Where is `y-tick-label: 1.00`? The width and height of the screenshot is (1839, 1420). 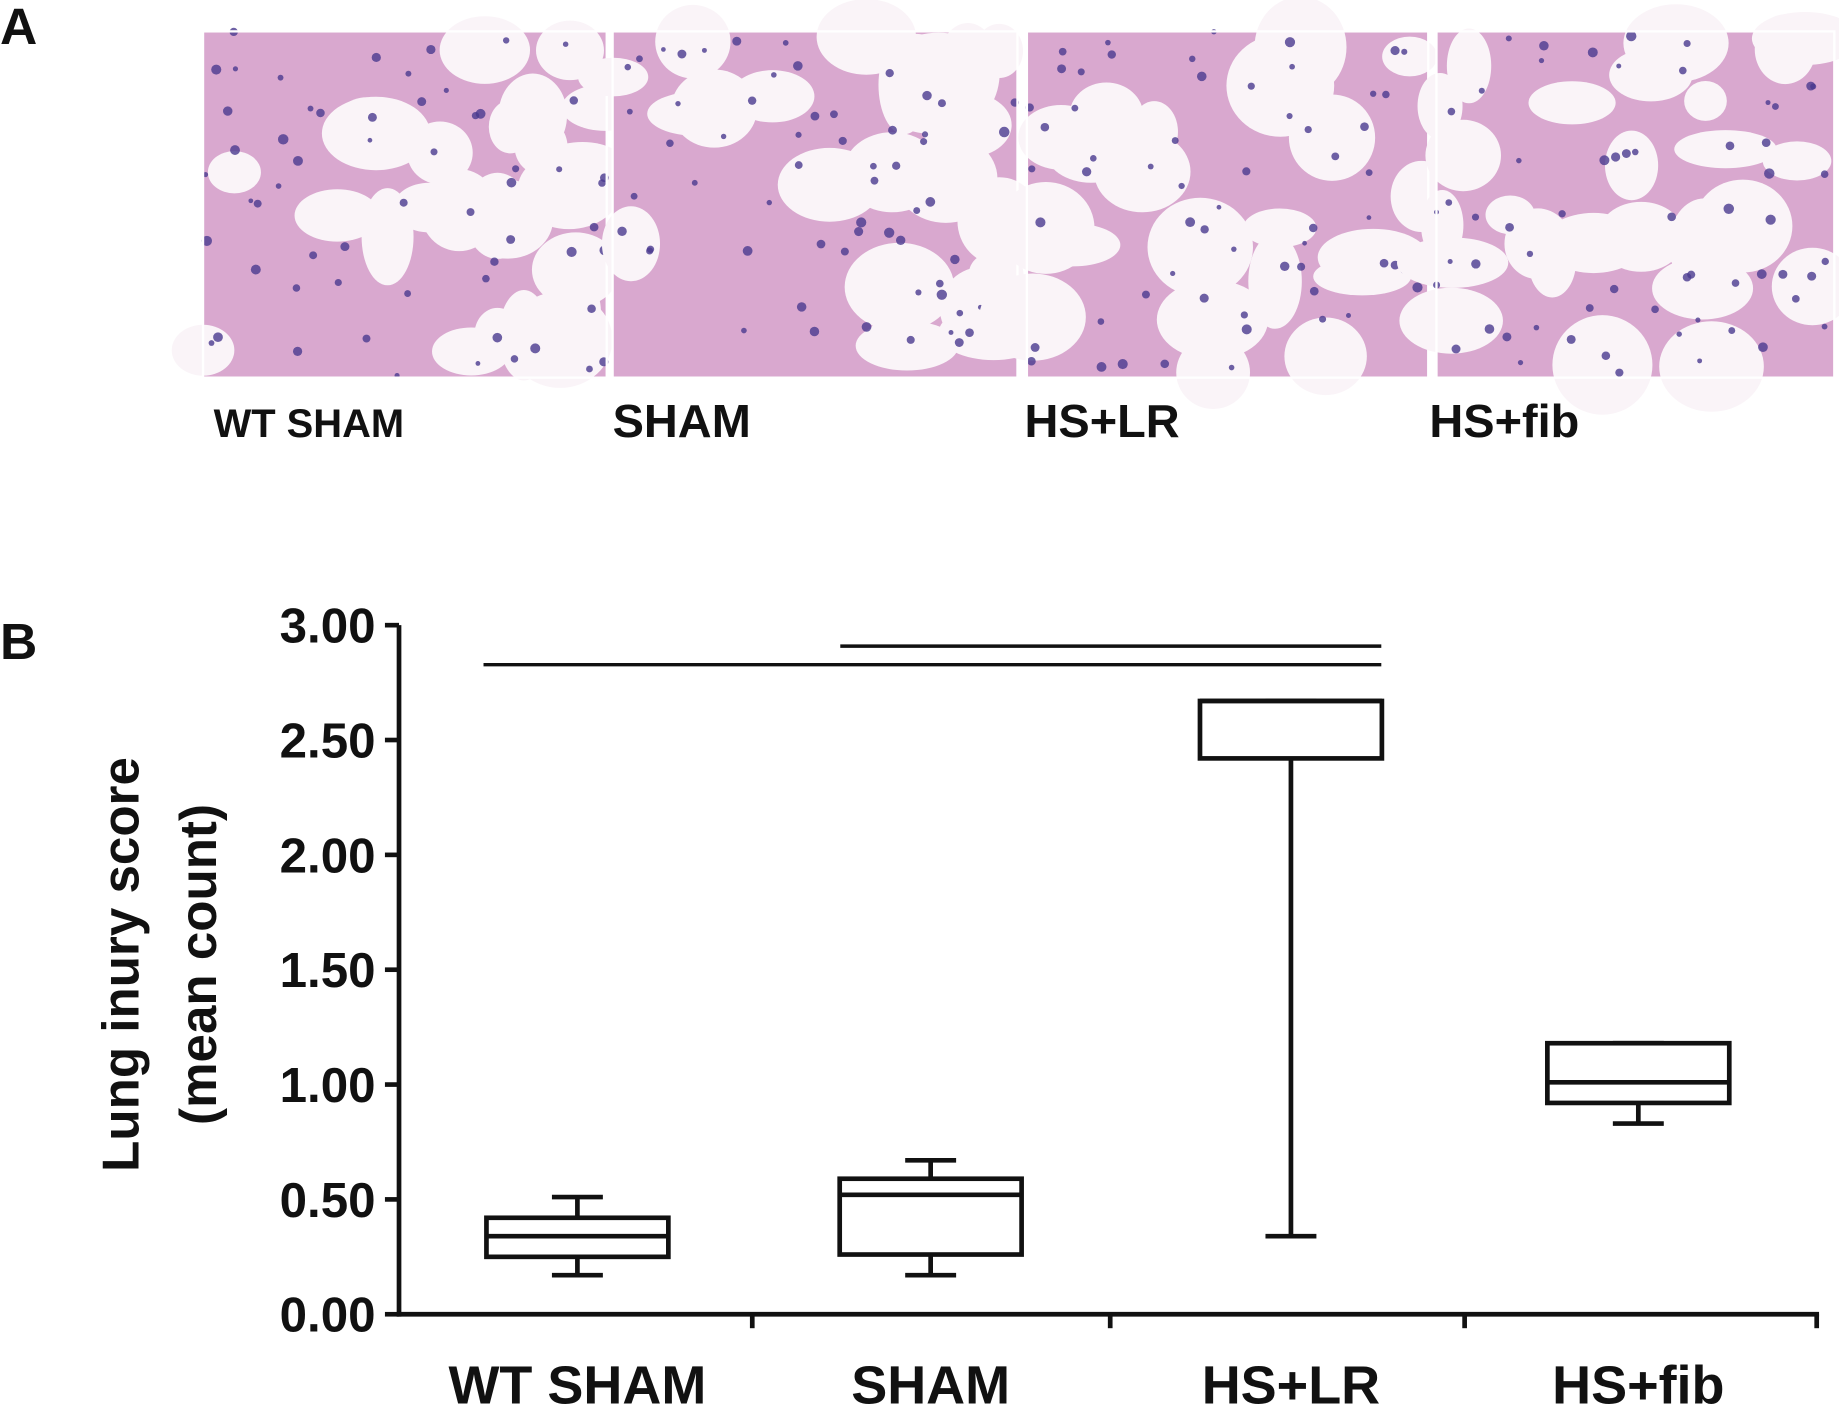 y-tick-label: 1.00 is located at coordinates (328, 1086).